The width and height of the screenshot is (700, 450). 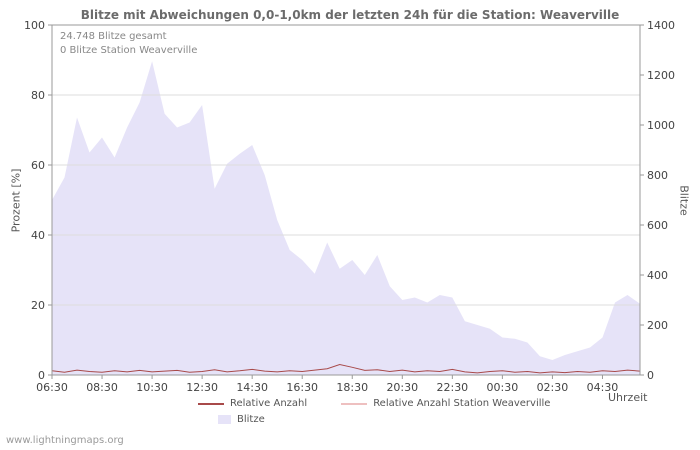 What do you see at coordinates (102, 387) in the screenshot?
I see `svg-text: 08:30` at bounding box center [102, 387].